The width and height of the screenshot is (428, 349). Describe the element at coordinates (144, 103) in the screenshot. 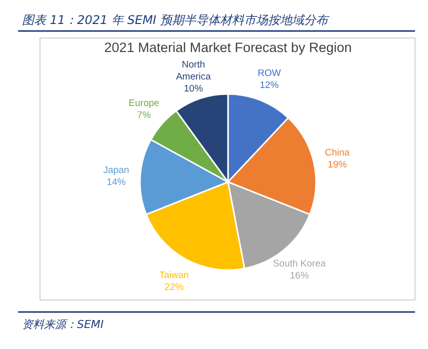

I see `slice-label: Europe` at that location.